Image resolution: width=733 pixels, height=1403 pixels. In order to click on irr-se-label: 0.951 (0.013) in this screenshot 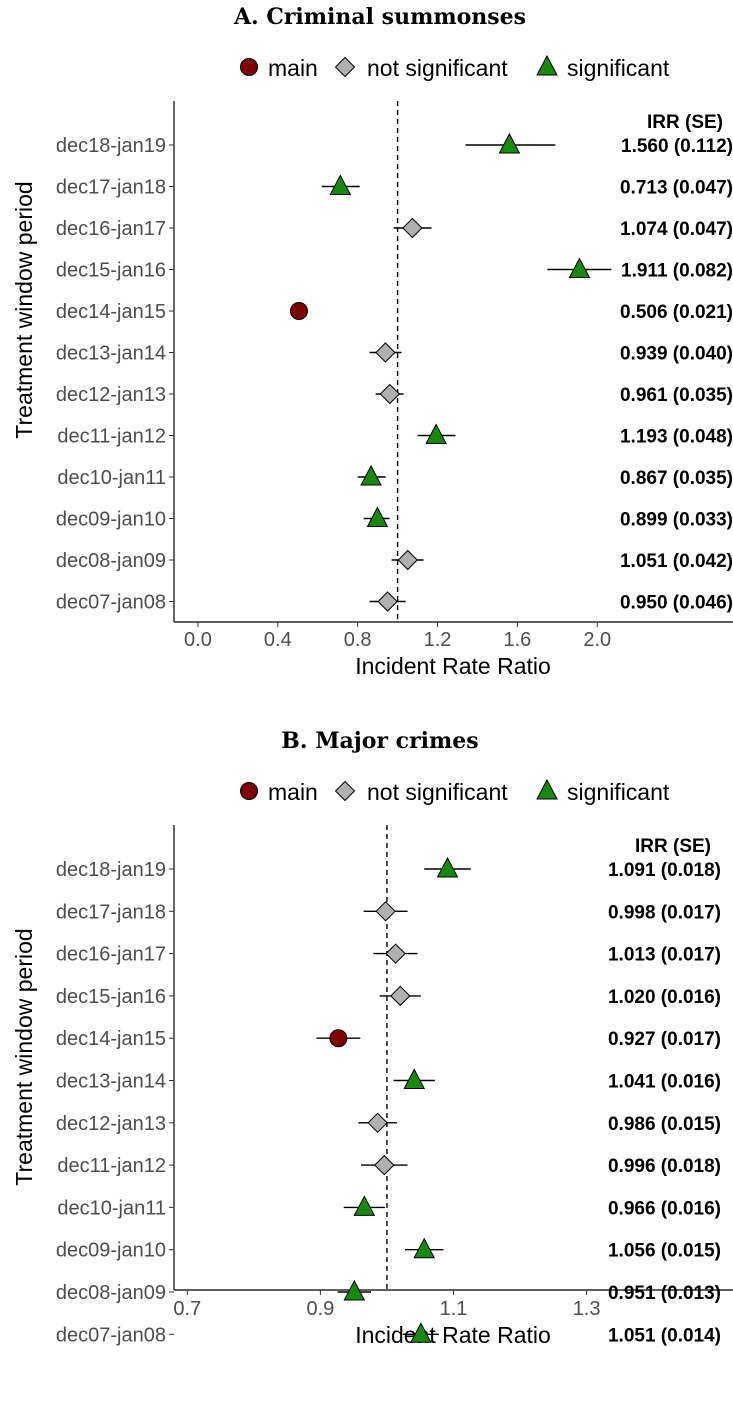, I will do `click(664, 1293)`.